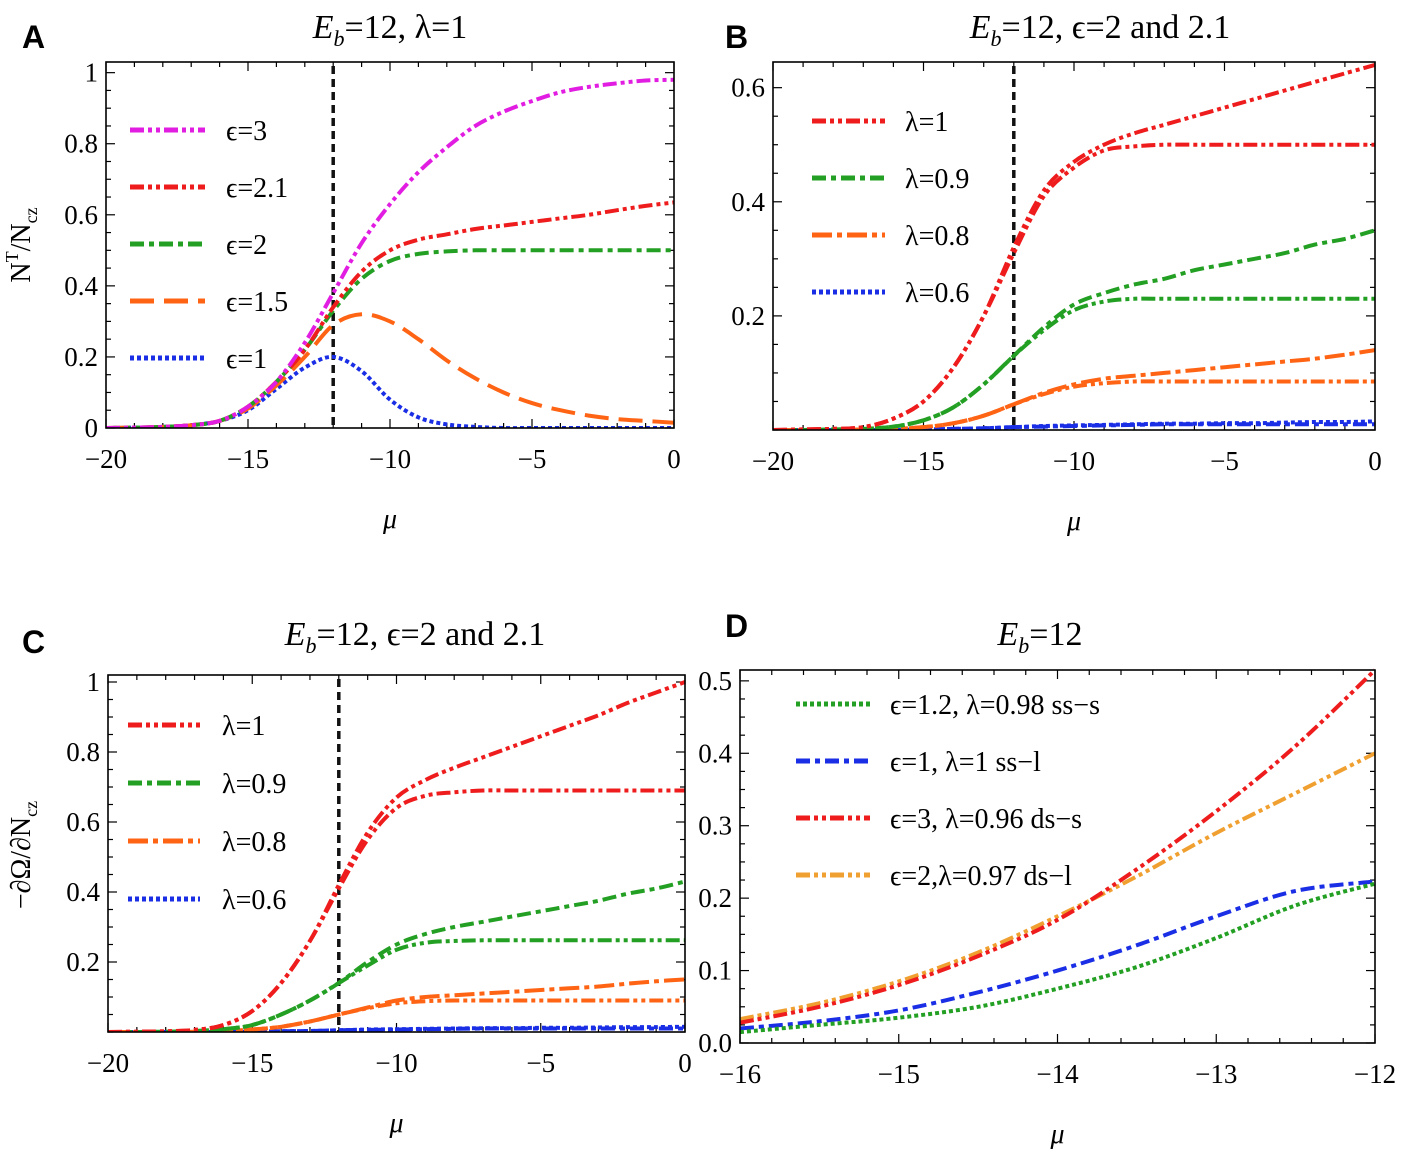 The height and width of the screenshot is (1163, 1405). What do you see at coordinates (1375, 1074) in the screenshot?
I see `x-tick-label: −12` at bounding box center [1375, 1074].